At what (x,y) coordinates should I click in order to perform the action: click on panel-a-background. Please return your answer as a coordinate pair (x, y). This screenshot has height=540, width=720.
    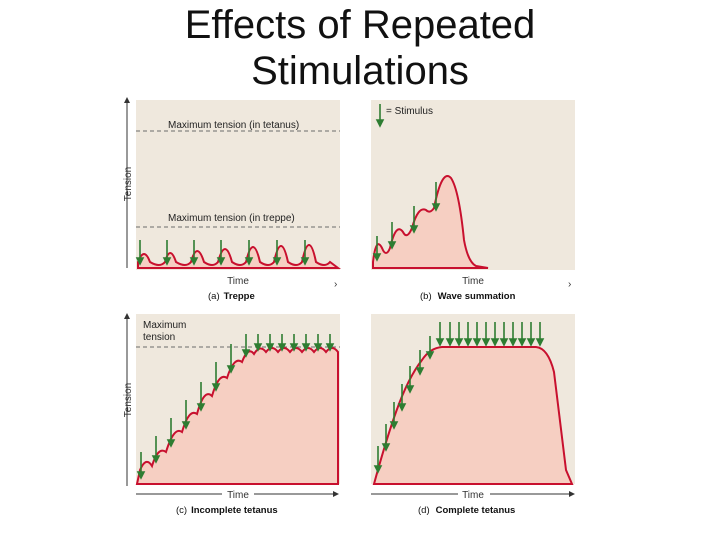
    Looking at the image, I should click on (238, 185).